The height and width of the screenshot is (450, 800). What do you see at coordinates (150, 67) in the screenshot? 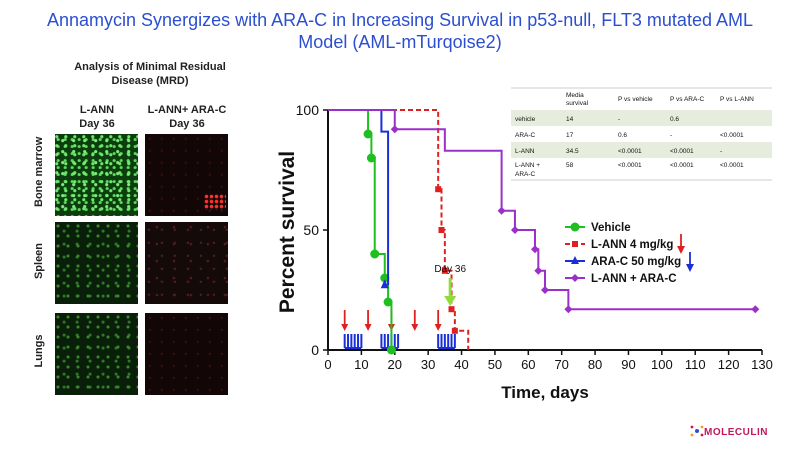
I see `mrd-title-line1: Analysis of Minimal Residual` at bounding box center [150, 67].